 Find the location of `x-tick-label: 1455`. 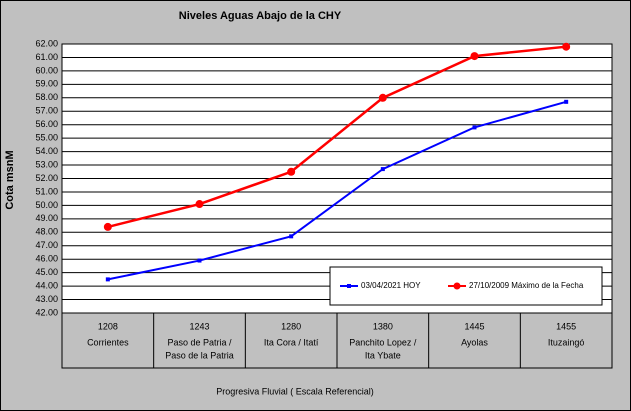

x-tick-label: 1455 is located at coordinates (566, 326).